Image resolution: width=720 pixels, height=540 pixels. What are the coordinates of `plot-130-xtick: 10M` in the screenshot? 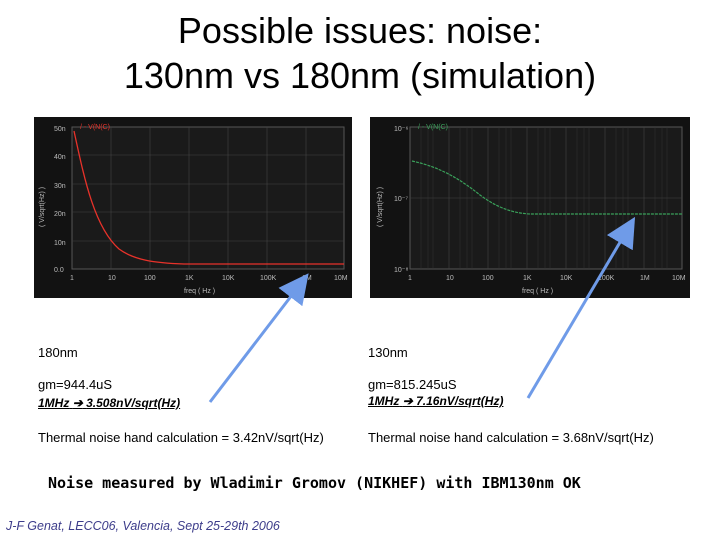 It's located at (679, 278).